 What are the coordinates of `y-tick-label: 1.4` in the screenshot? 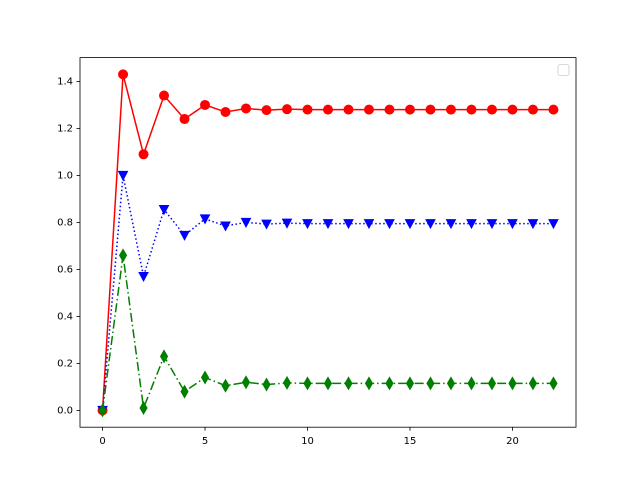 It's located at (65, 81).